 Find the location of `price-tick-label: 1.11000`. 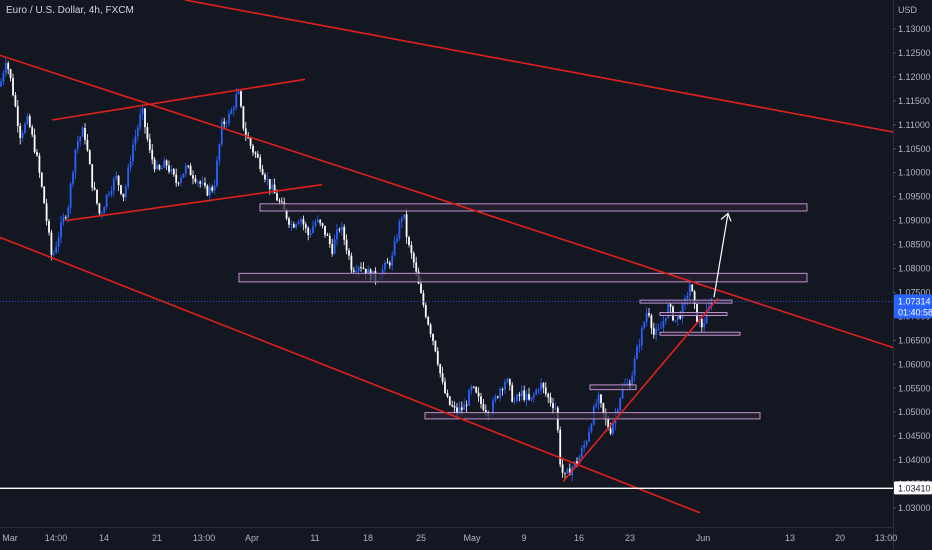

price-tick-label: 1.11000 is located at coordinates (914, 125).